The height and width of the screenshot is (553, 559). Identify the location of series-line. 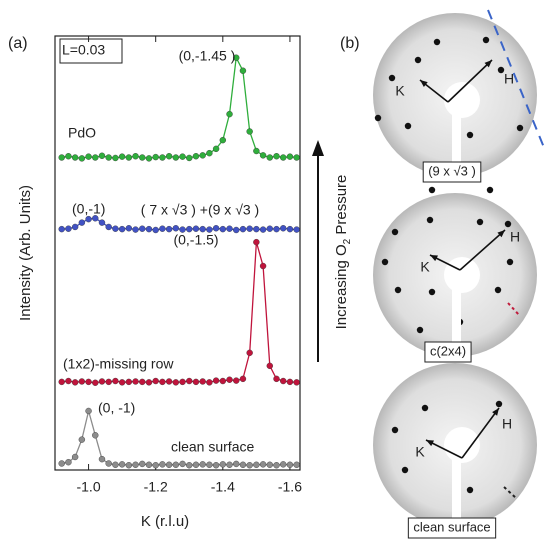
(179, 107).